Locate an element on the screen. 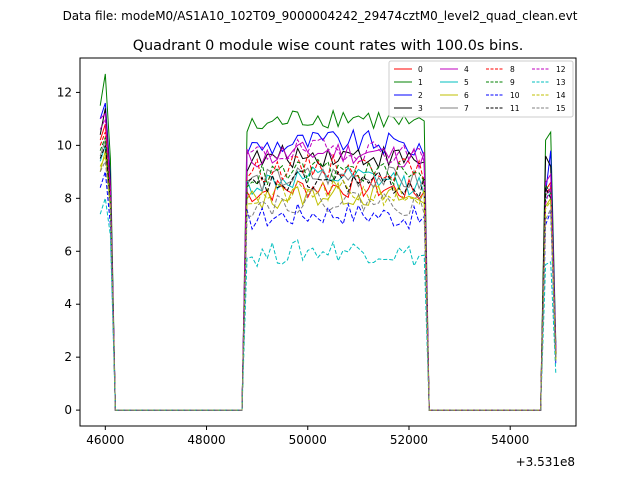 This screenshot has height=480, width=640. x-offset-label: +3.531e8 is located at coordinates (545, 462).